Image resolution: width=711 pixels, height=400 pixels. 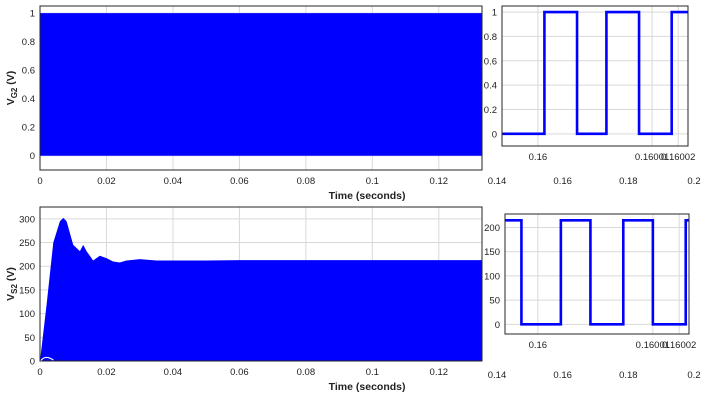 I want to click on shared-x-axis-top-xtick-label: 0.14, so click(x=497, y=181).